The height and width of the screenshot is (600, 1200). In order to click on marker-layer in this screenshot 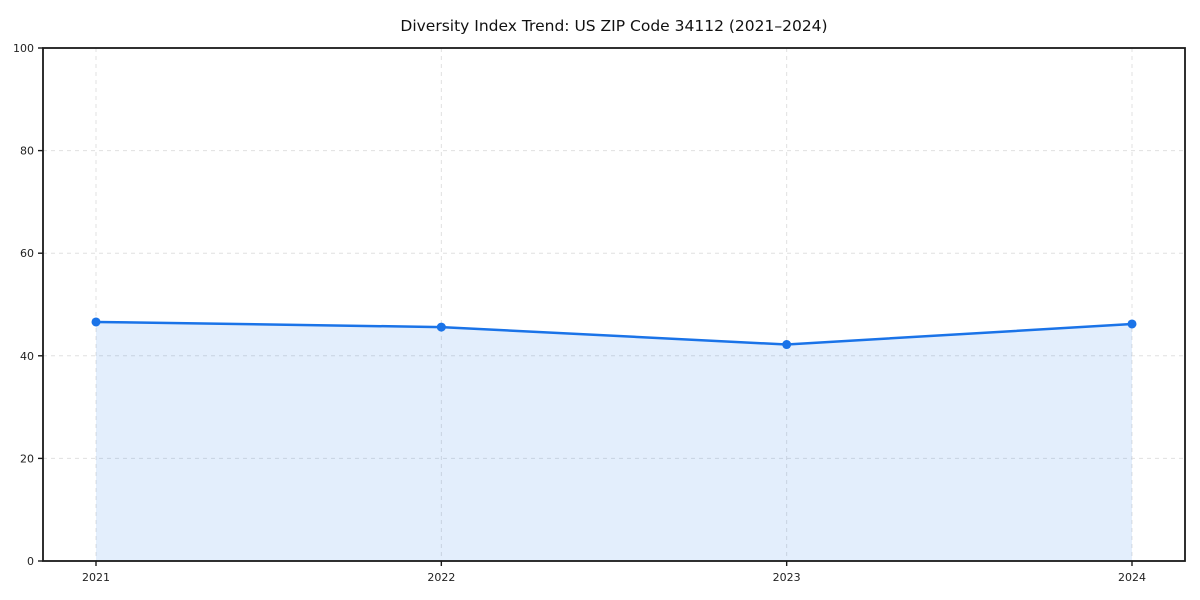, I will do `click(614, 333)`.